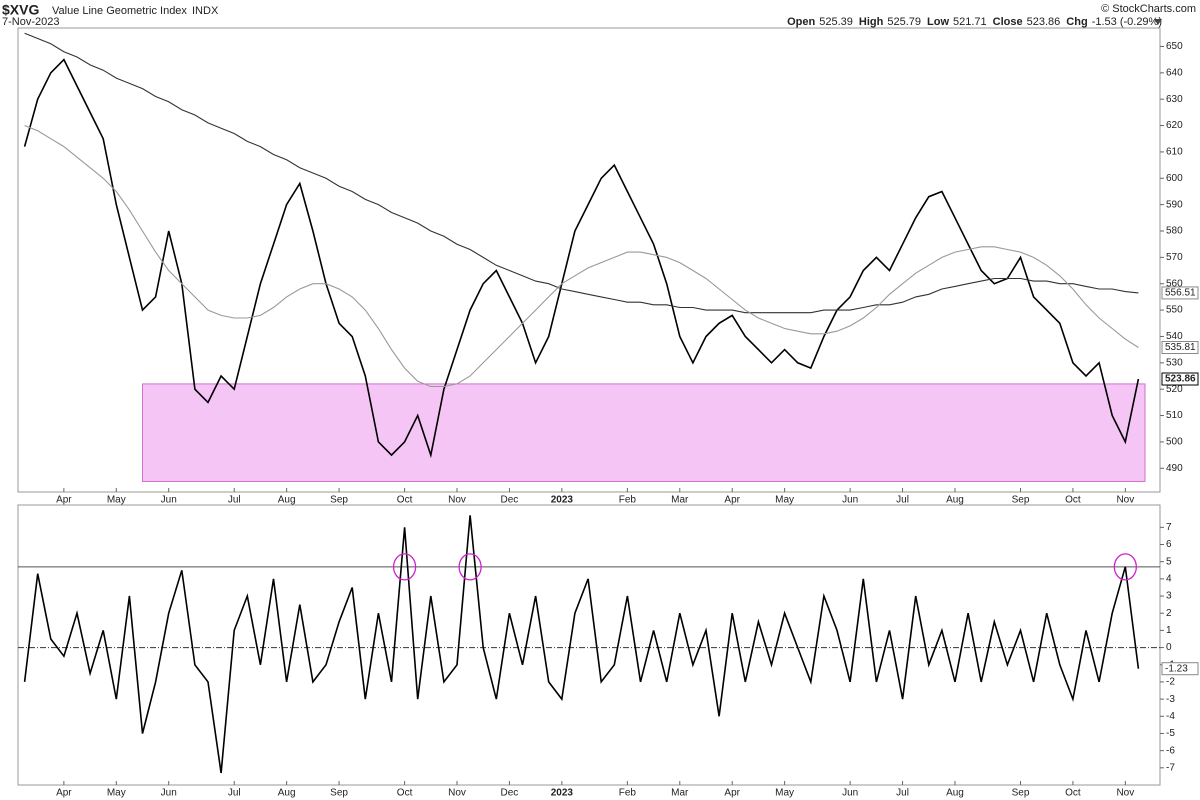  I want to click on y-tick-label: 7, so click(1169, 527).